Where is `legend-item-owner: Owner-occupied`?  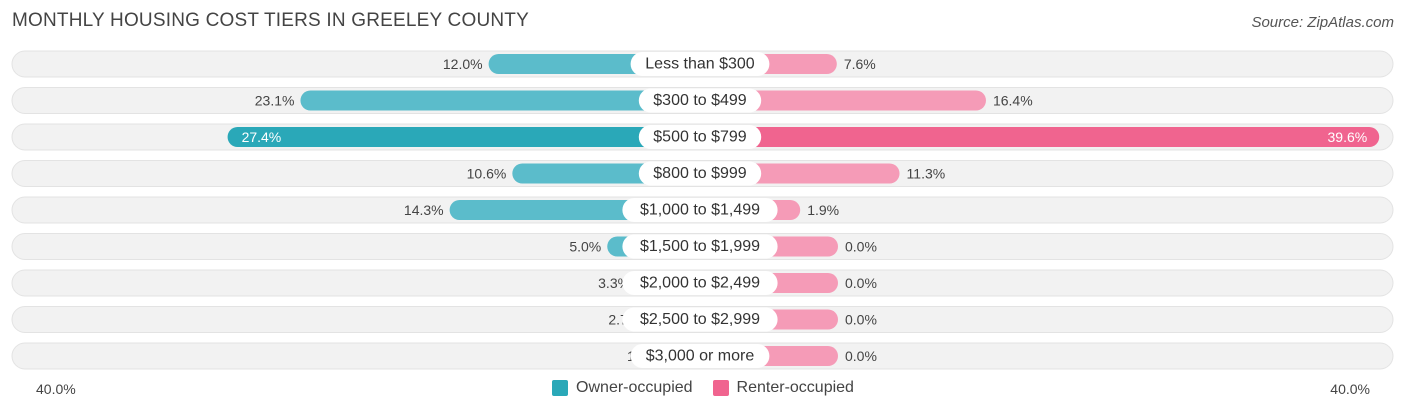 legend-item-owner: Owner-occupied is located at coordinates (622, 388).